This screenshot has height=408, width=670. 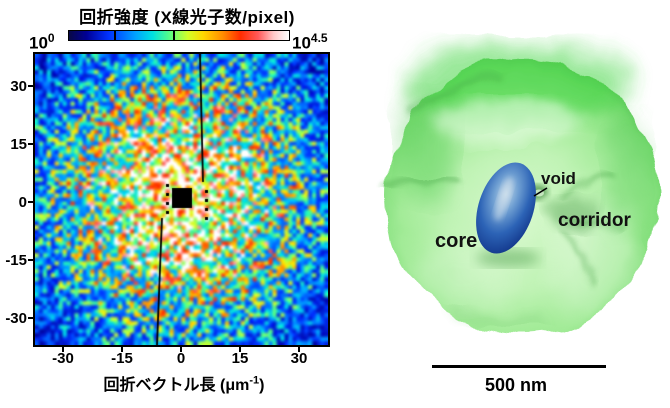 I want to click on x-tick-label: 0, so click(x=181, y=358).